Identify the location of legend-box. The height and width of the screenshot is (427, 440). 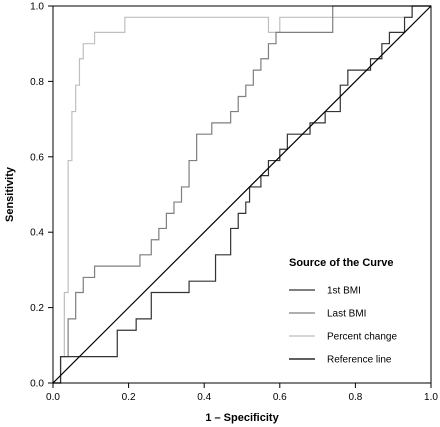
(351, 310).